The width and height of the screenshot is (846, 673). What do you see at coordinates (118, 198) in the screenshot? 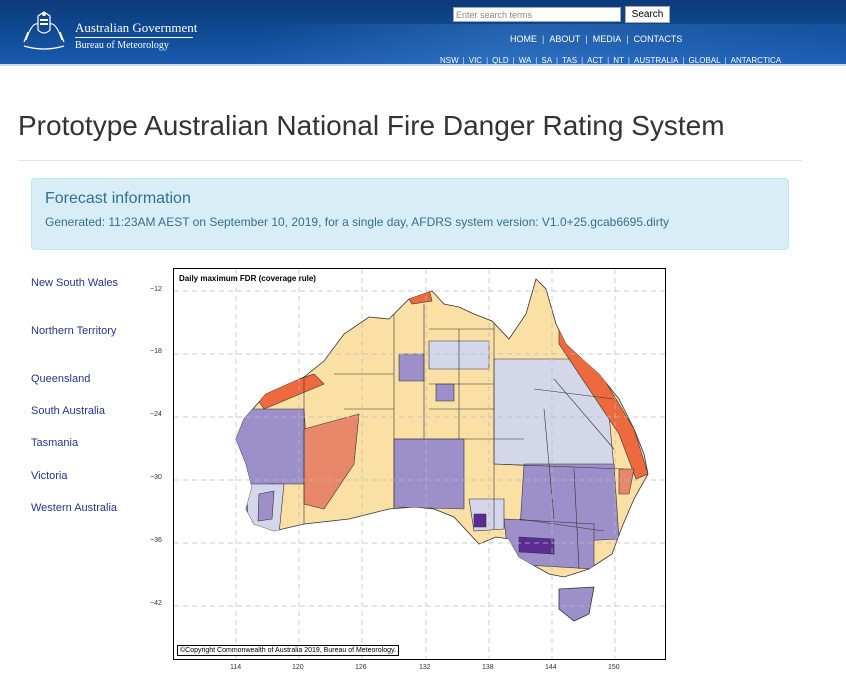
I see `forecast-heading: Forecast information` at bounding box center [118, 198].